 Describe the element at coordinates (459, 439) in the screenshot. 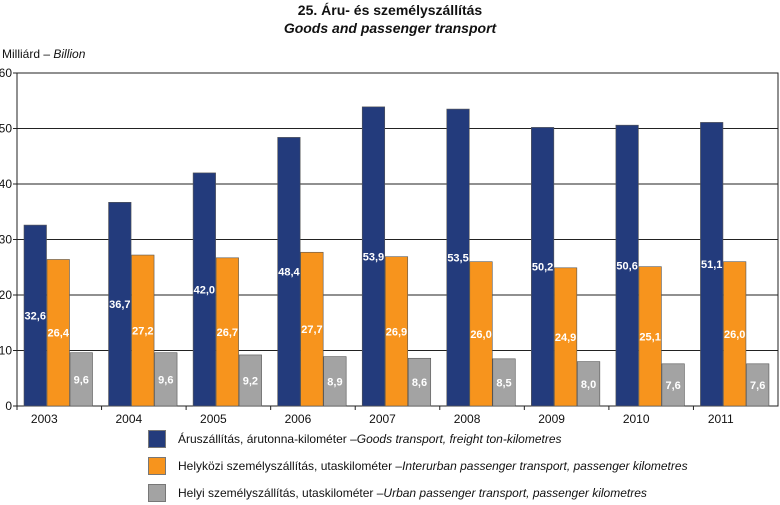

I see `legend-label-en: Goods transport, freight ton-kilometres` at that location.